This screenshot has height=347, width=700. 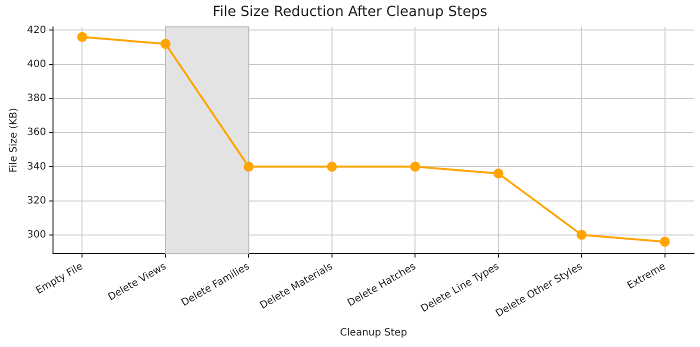 I want to click on x-axis-title: Cleanup Step, so click(x=374, y=333).